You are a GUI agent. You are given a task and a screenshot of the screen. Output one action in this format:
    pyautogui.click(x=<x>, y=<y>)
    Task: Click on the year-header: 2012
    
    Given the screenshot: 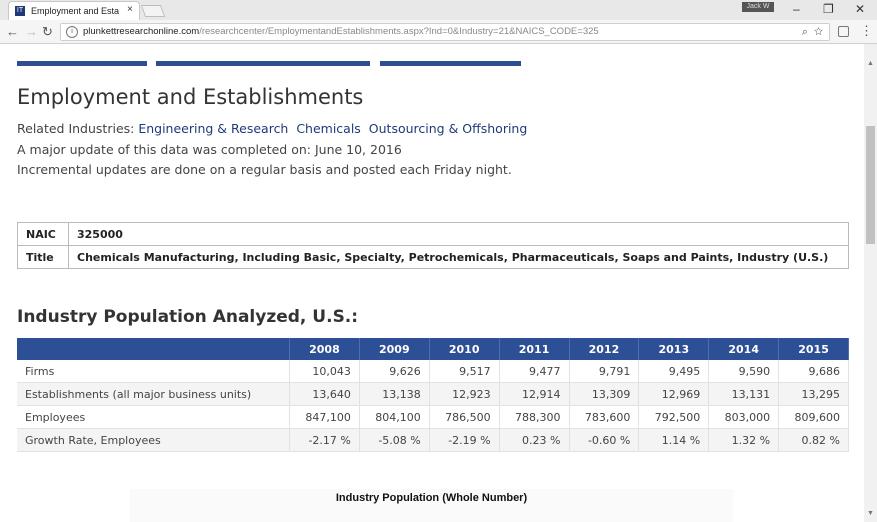 What is the action you would take?
    pyautogui.click(x=604, y=349)
    